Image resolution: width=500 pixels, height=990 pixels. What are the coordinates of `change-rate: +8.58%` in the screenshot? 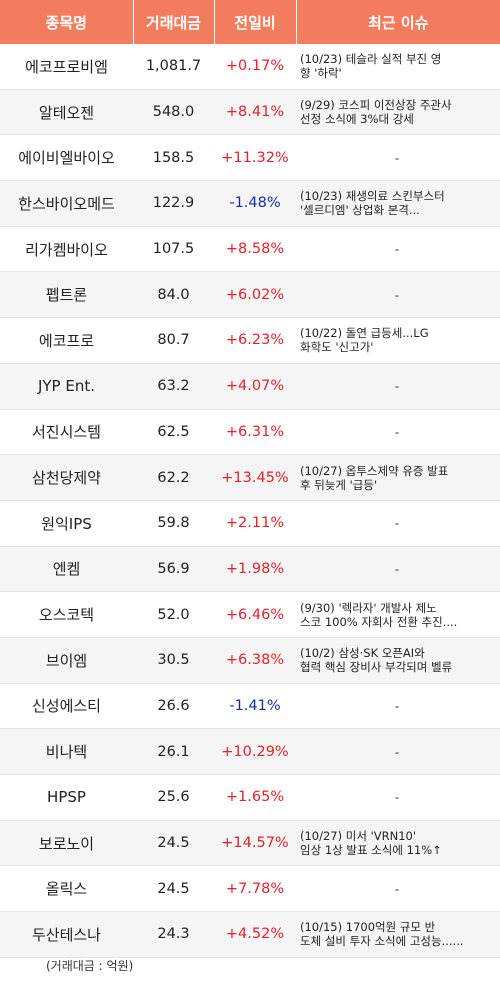 It's located at (255, 249).